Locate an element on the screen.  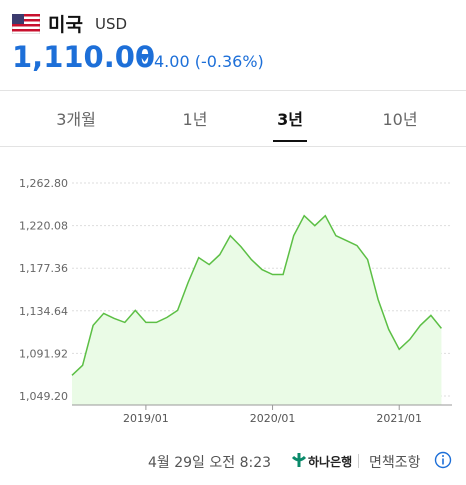
disclaimer: 면책조항 is located at coordinates (395, 463).